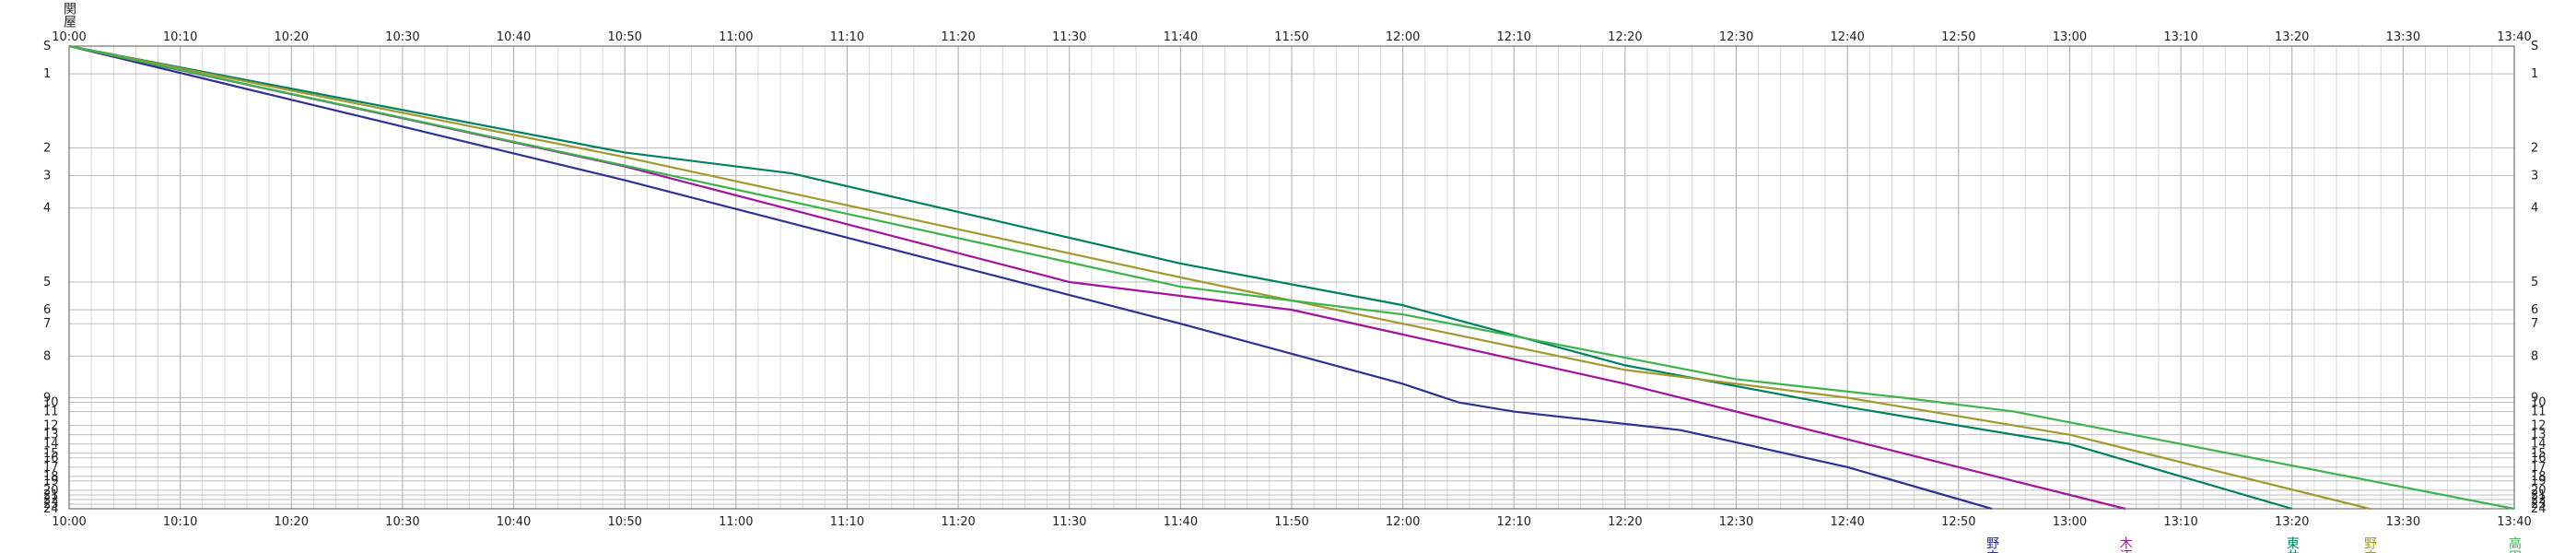 The width and height of the screenshot is (2576, 553). I want to click on y-tick-label-right: 10, so click(2539, 403).